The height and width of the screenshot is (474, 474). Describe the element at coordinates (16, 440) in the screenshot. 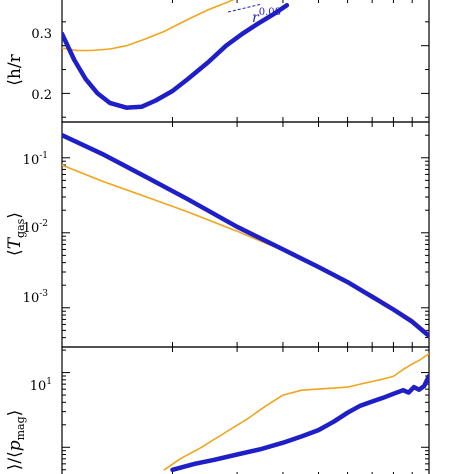

I see `bottom-y-axis-label: ⟩/⟨pmag⟩` at that location.